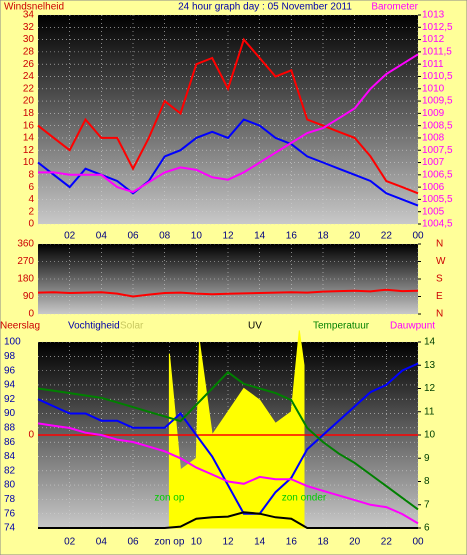 The image size is (467, 555). I want to click on y-tick-label: 270, so click(25, 261).